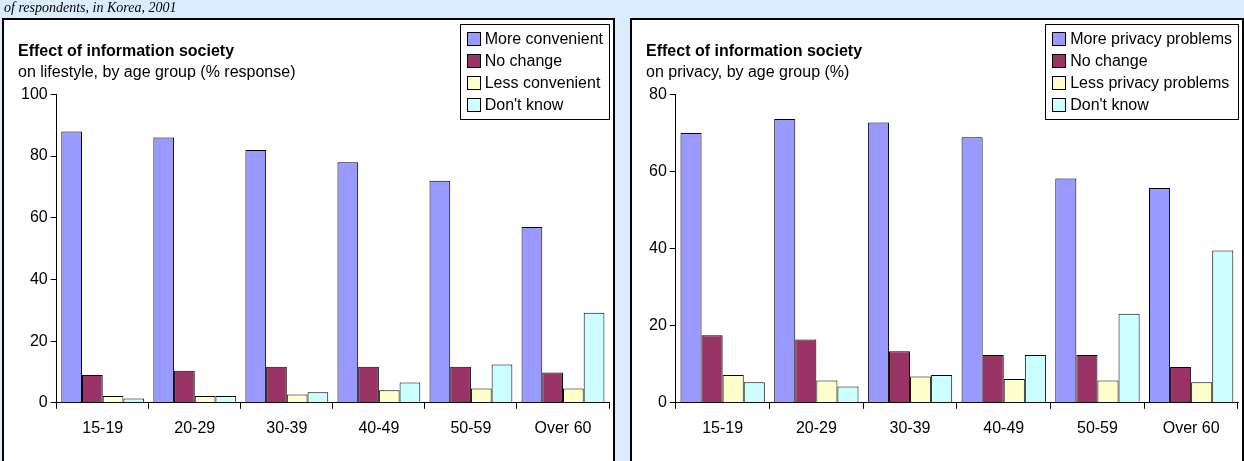 The width and height of the screenshot is (1244, 461). What do you see at coordinates (157, 72) in the screenshot?
I see `chart-subtitle: on lifestyle, by age group (% response)` at bounding box center [157, 72].